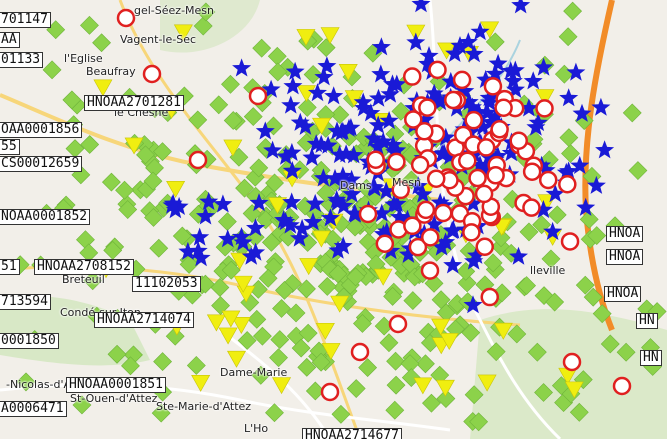 This screenshot has height=439, width=667. Describe the element at coordinates (10, 40) in the screenshot. I see `station-label: AA` at that location.